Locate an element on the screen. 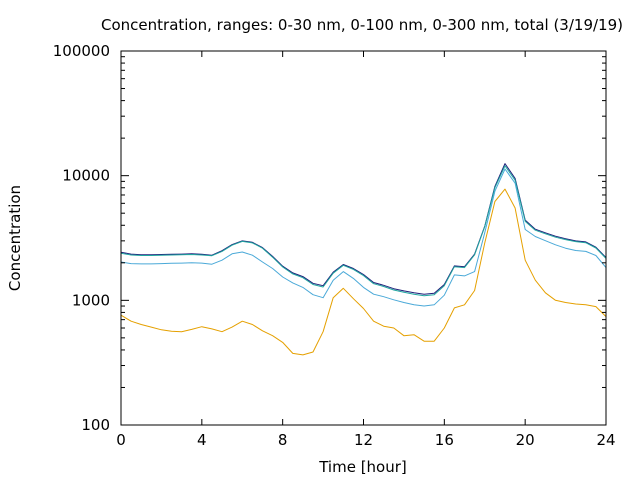  x-tick-label: 24 is located at coordinates (605, 440).